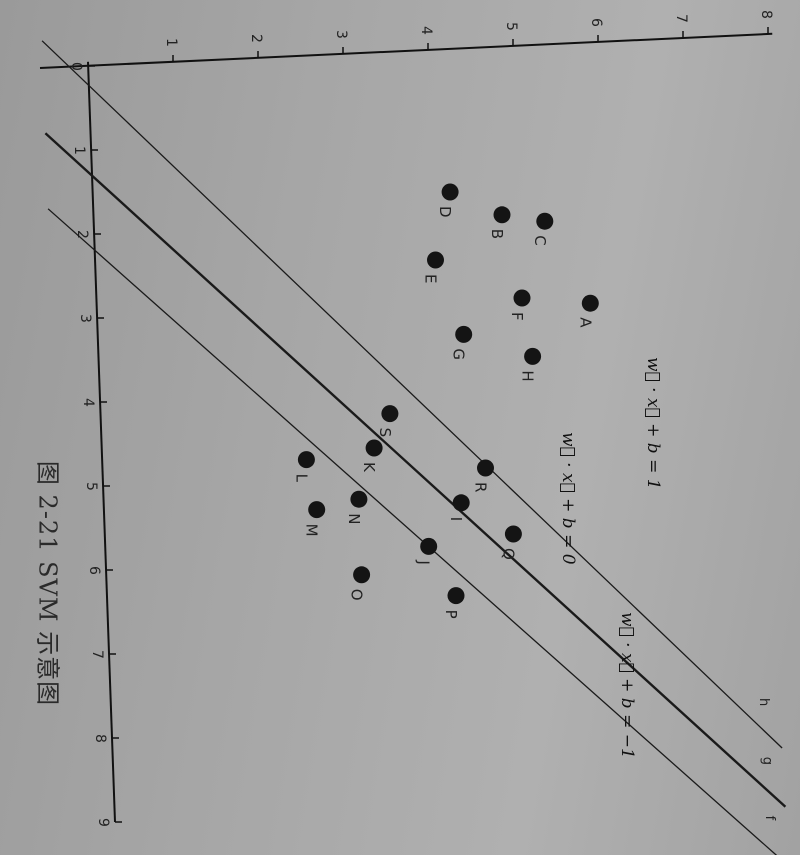 The width and height of the screenshot is (800, 855). What do you see at coordinates (456, 596) in the screenshot?
I see `data-point-P` at bounding box center [456, 596].